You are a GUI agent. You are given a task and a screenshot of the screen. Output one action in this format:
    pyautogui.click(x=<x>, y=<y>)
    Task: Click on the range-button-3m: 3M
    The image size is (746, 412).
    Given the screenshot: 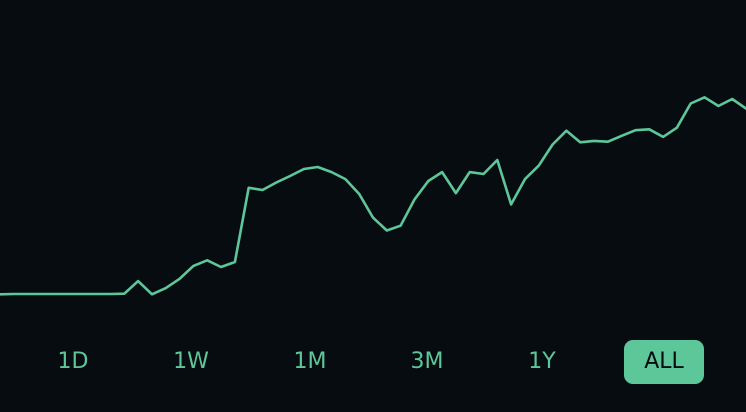 What is the action you would take?
    pyautogui.click(x=427, y=362)
    